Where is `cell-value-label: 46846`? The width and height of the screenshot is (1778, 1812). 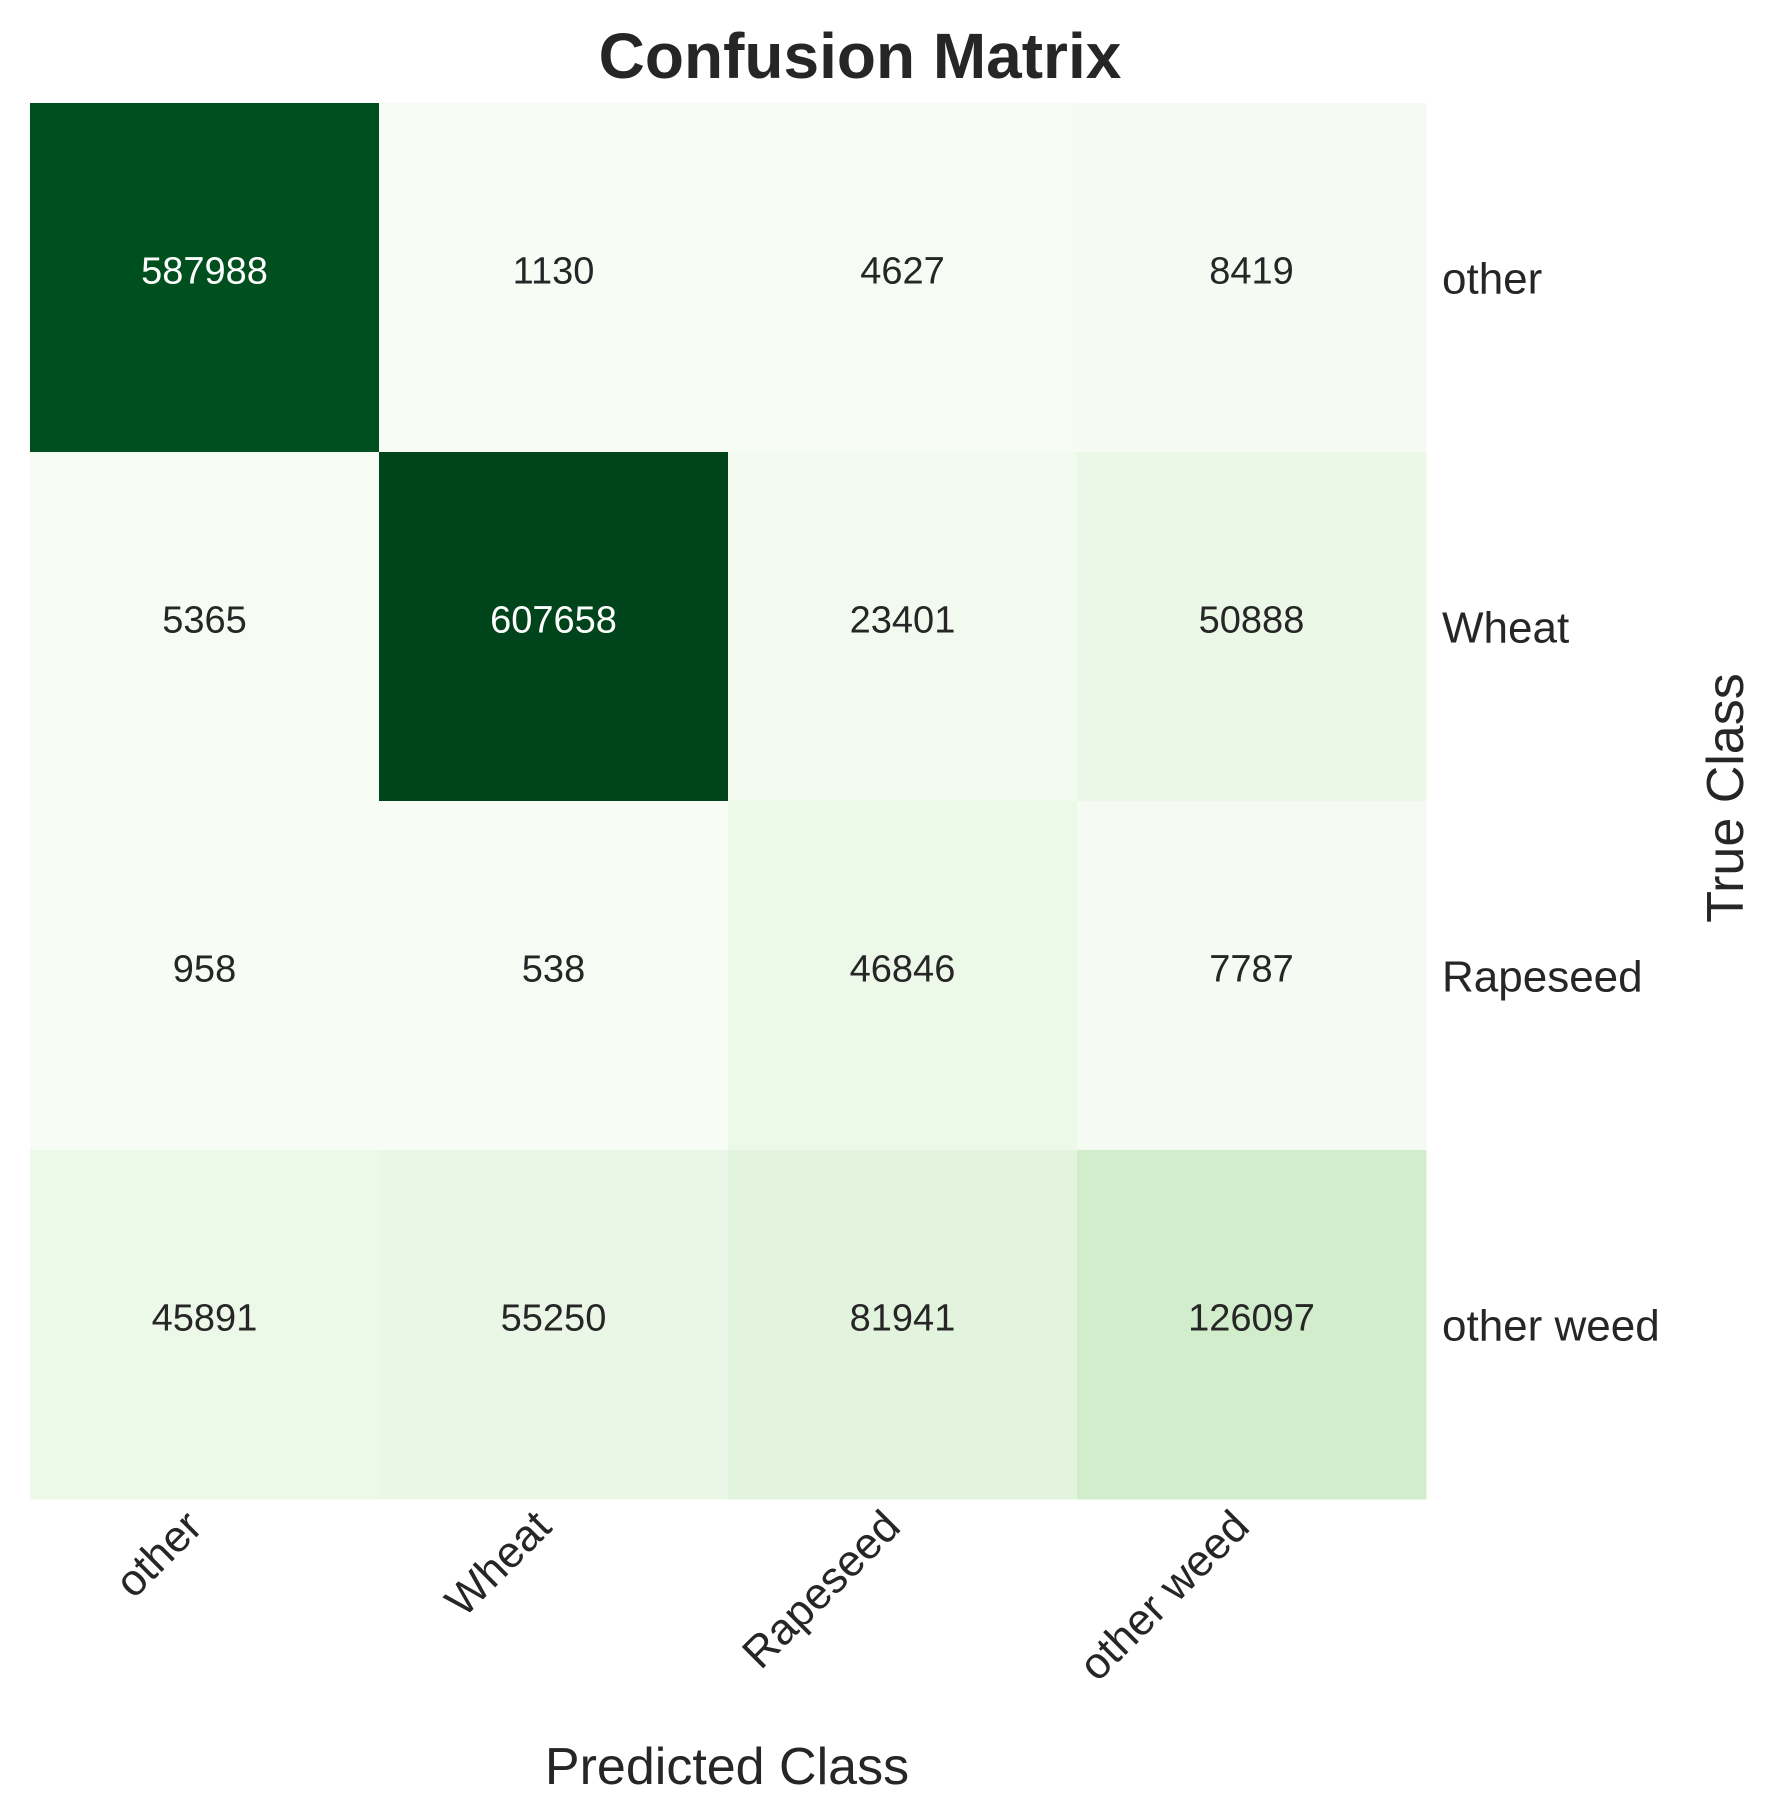
cell-value-label: 46846 is located at coordinates (903, 970).